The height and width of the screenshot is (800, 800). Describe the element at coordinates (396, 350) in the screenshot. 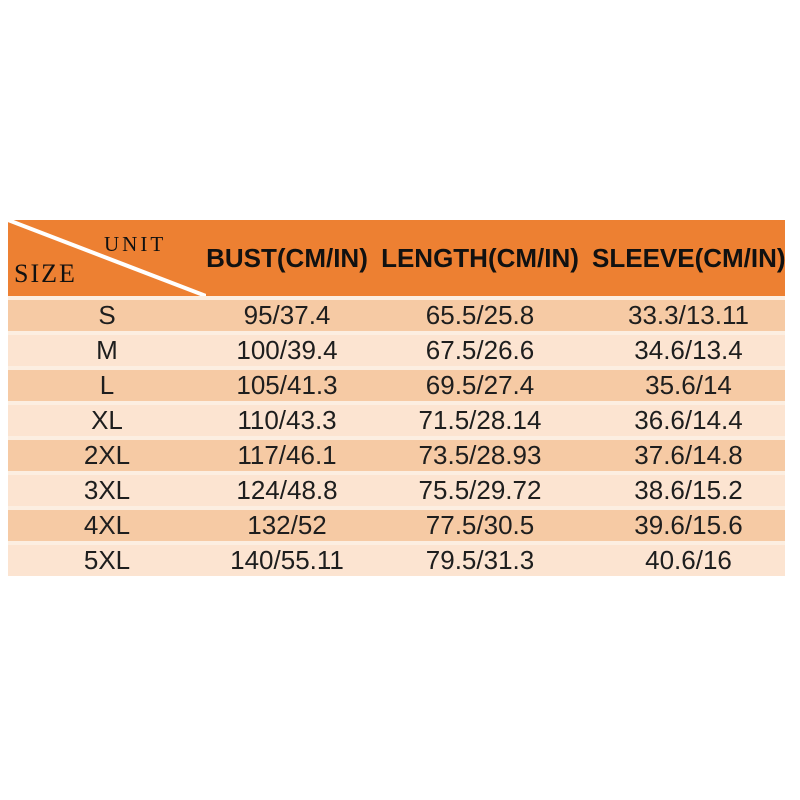

I see `table-row: M 100/39.4 67.5/26.6 34.6/13.4` at that location.